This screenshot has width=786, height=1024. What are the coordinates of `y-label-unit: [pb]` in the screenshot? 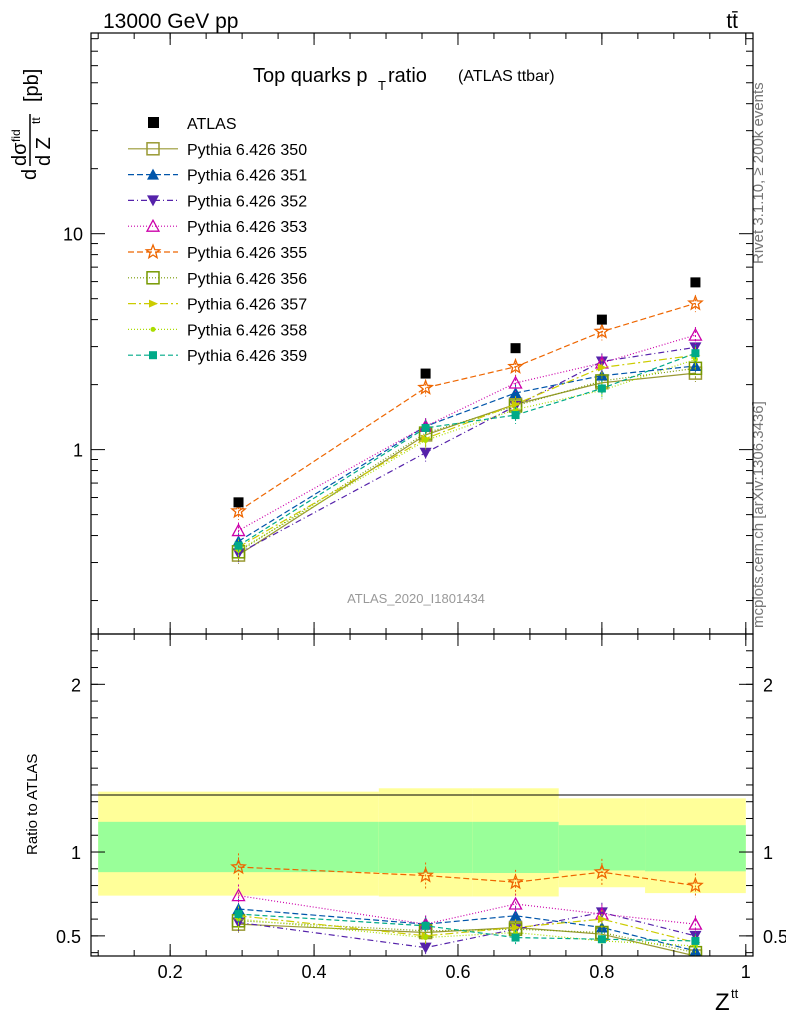 It's located at (32, 85).